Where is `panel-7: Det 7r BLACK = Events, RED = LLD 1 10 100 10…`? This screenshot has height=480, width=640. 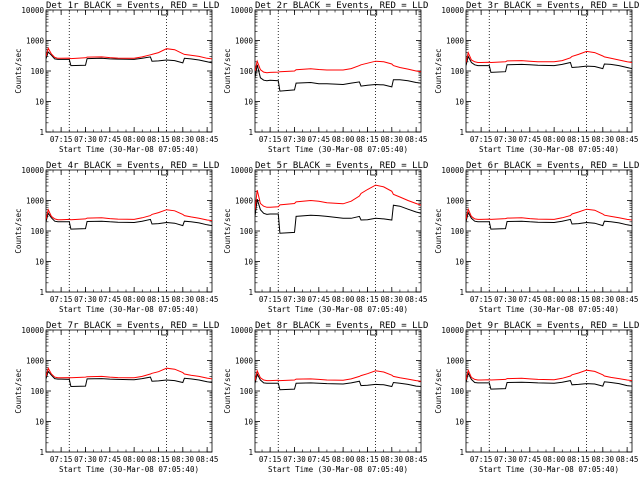
panel-7: Det 7r BLACK = Events, RED = LLD 1 10 100 10… is located at coordinates (116, 397).